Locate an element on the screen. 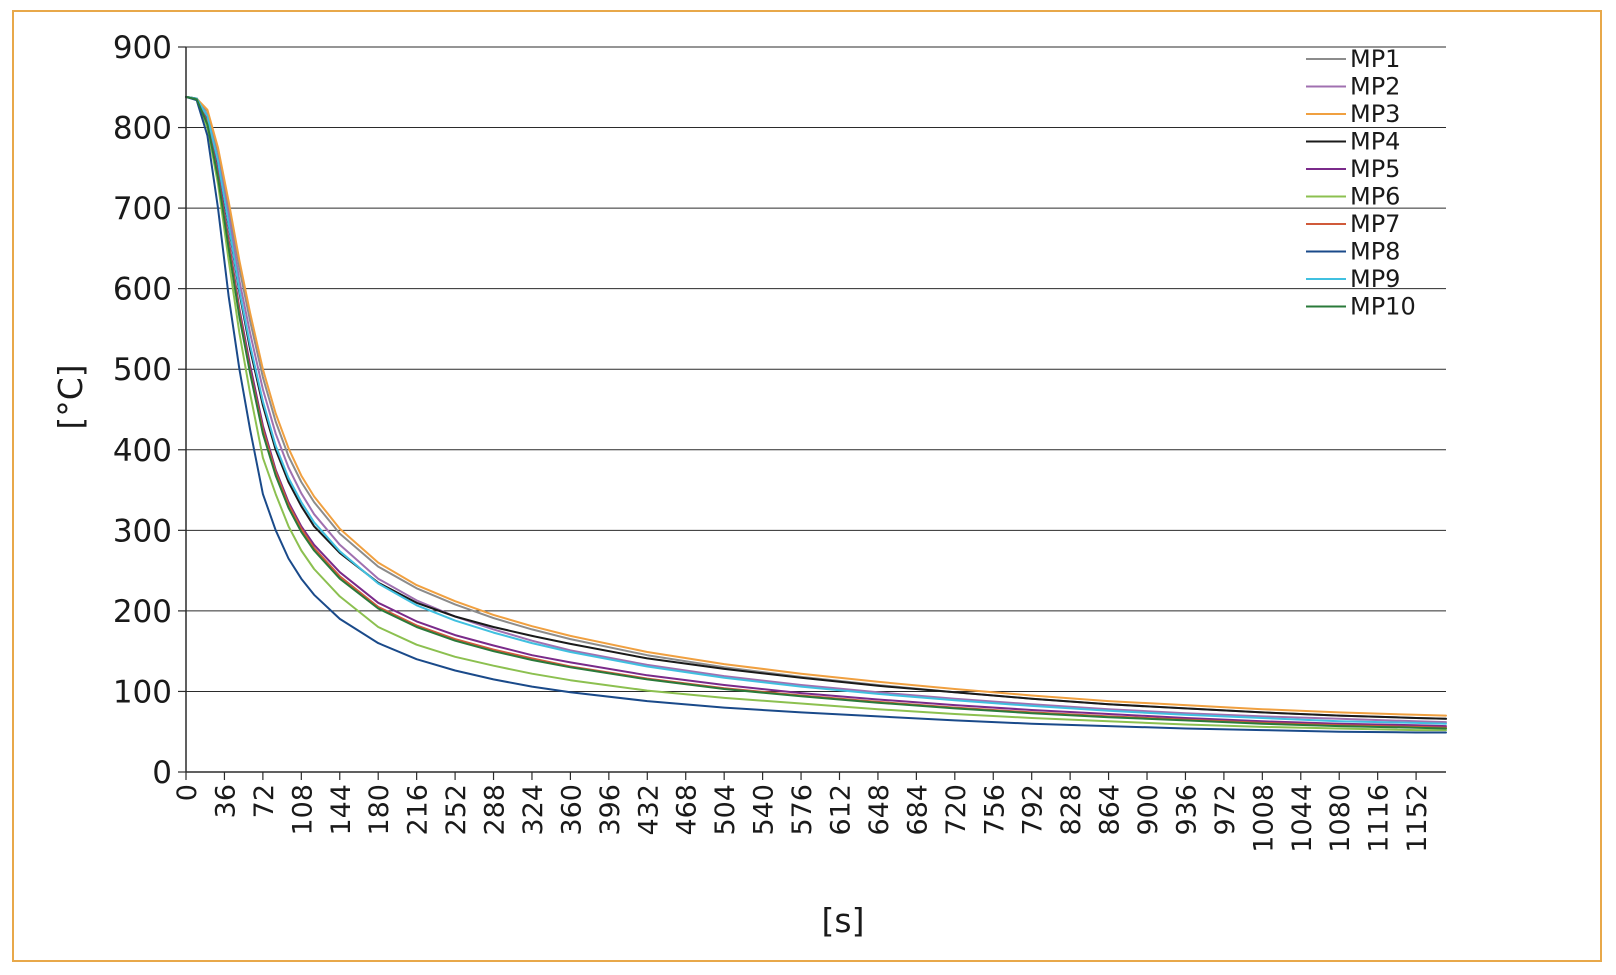 The width and height of the screenshot is (1616, 975). x-tick-label: 540 is located at coordinates (764, 810).